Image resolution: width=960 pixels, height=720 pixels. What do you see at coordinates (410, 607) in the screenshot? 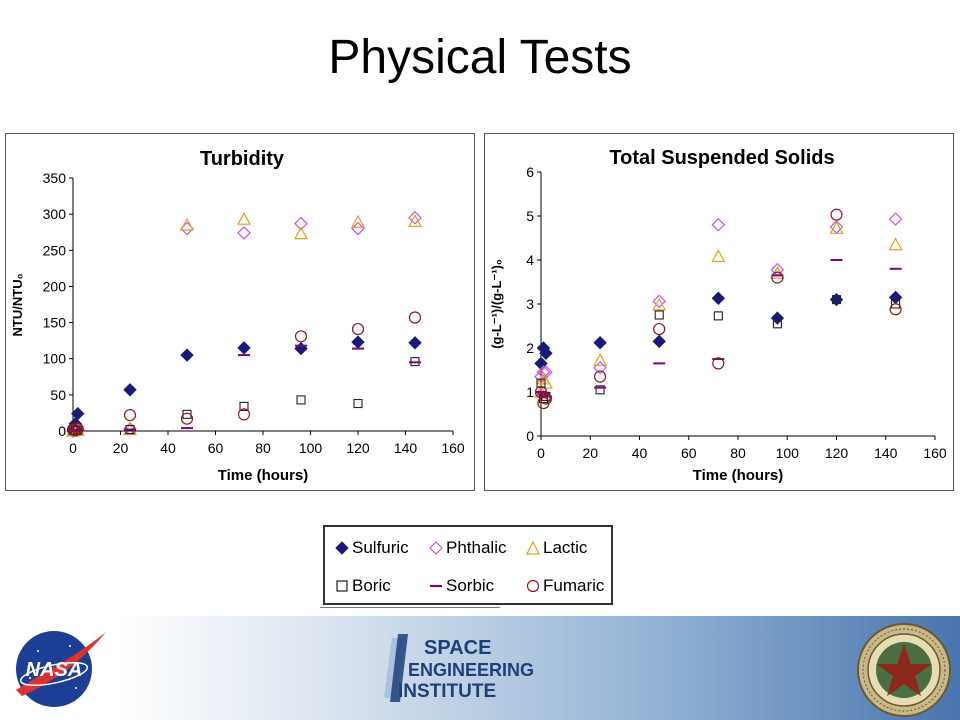
I see `legend-divider` at bounding box center [410, 607].